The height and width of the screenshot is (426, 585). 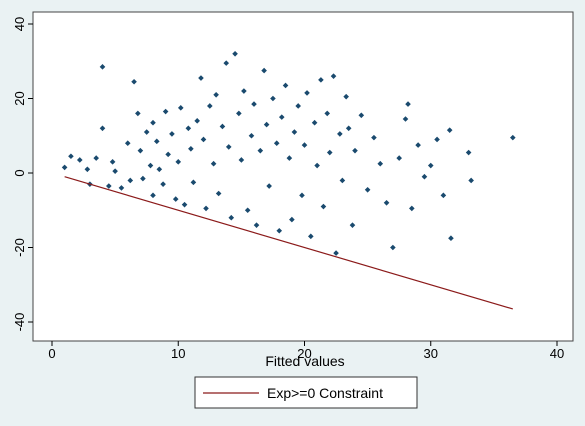 I want to click on y-tick-label: -40, so click(x=19, y=322).